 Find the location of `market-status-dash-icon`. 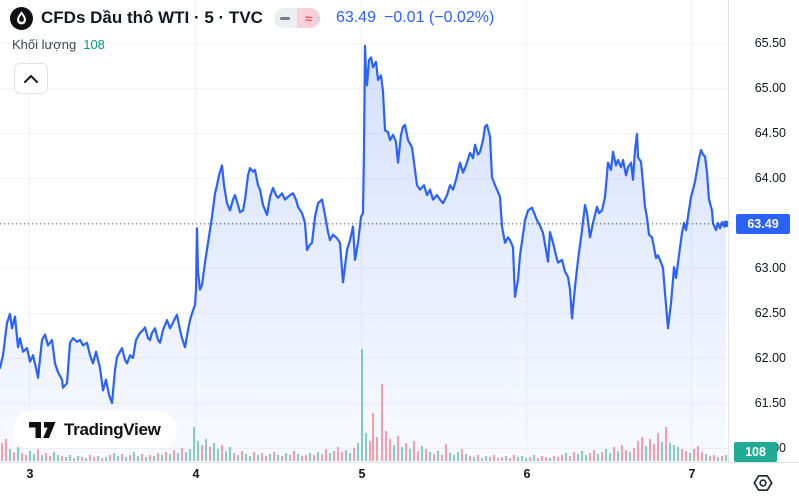

market-status-dash-icon is located at coordinates (285, 18).